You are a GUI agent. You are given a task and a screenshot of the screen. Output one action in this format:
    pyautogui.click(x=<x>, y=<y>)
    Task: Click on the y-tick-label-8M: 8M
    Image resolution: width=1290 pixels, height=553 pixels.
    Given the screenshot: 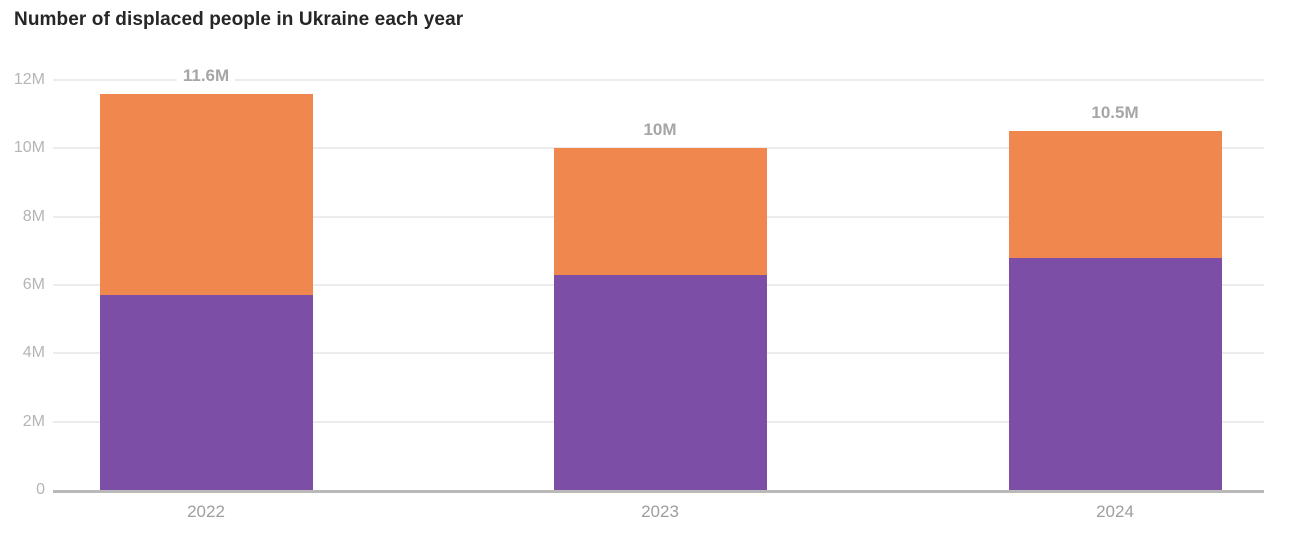 What is the action you would take?
    pyautogui.click(x=33, y=216)
    